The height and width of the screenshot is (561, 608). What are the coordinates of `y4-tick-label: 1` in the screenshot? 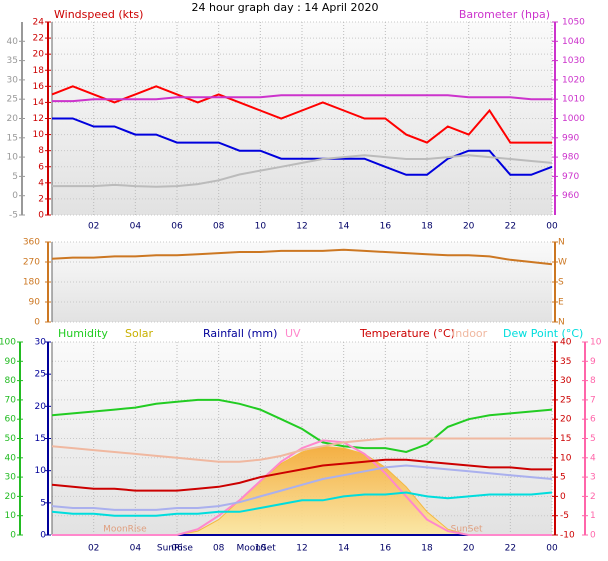 It's located at (593, 516).